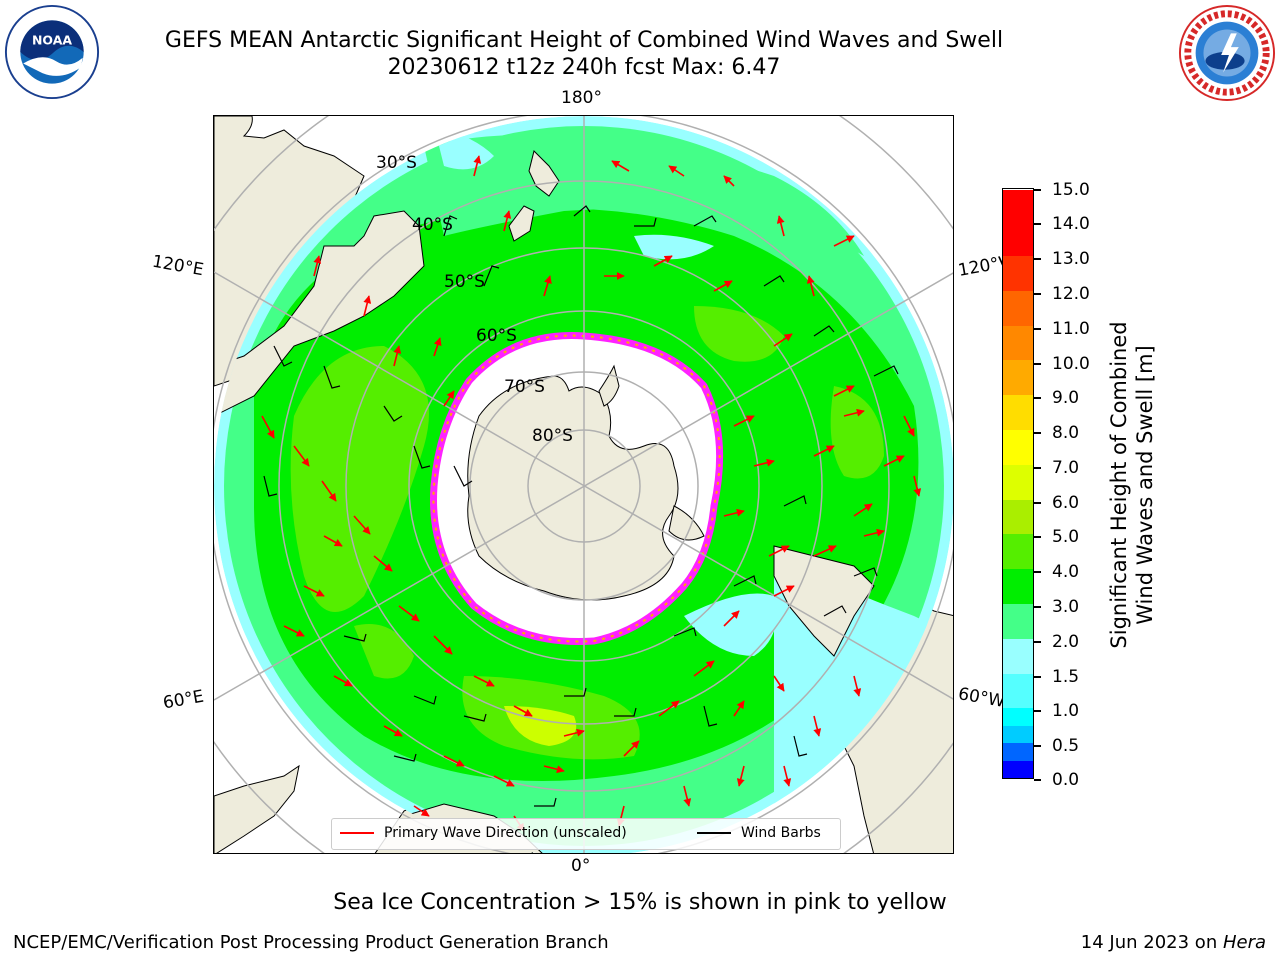  I want to click on colorbar-tick-label: 4.0, so click(1066, 572).